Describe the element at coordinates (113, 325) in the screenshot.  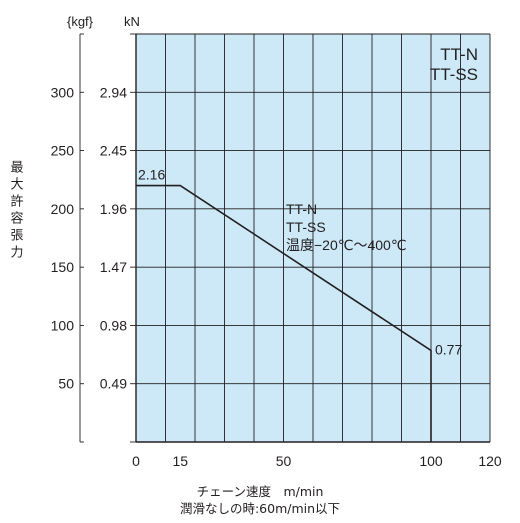
I see `y-tick-label-kn: 0.98` at that location.